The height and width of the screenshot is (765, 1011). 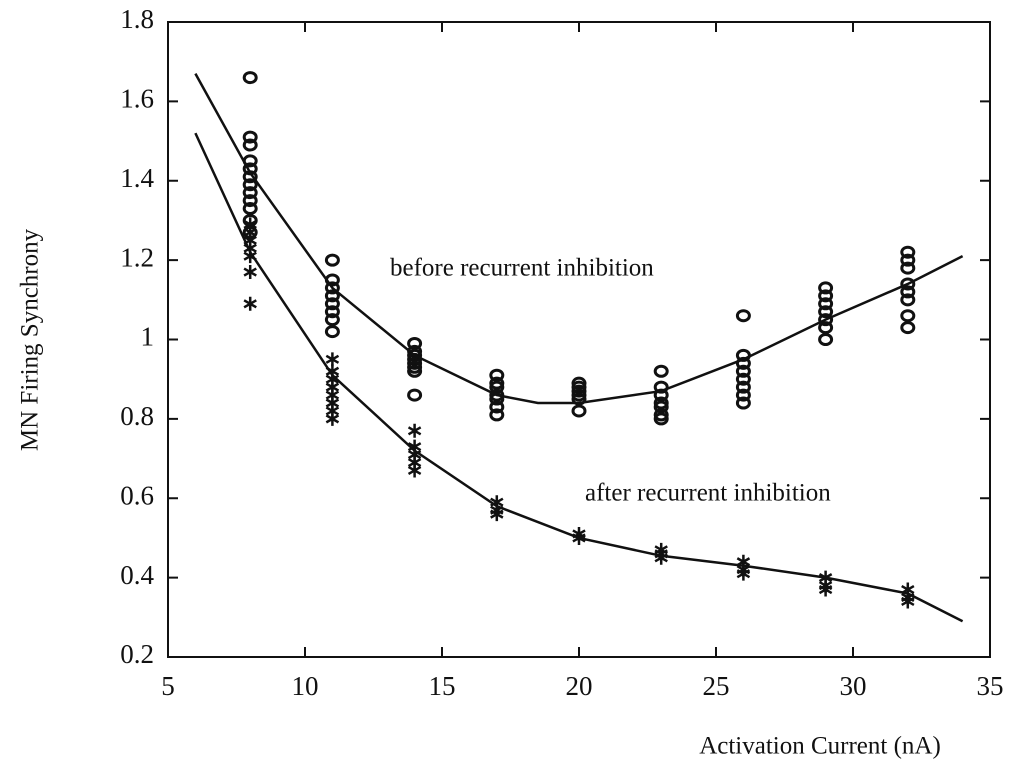 What do you see at coordinates (137, 99) in the screenshot?
I see `y-tick-label: 1.6` at bounding box center [137, 99].